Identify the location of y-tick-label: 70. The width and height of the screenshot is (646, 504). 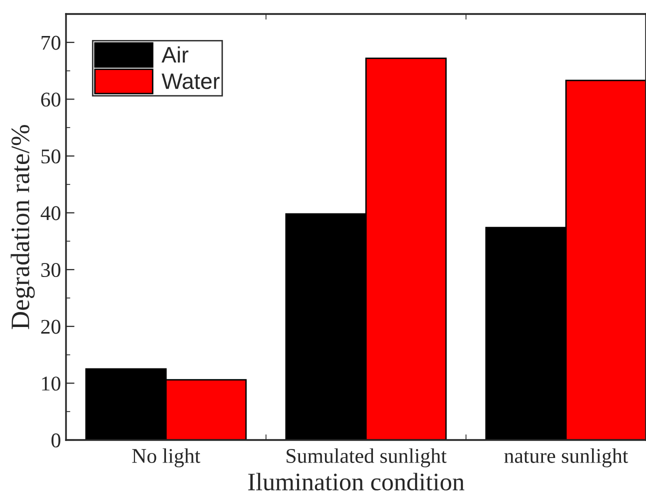
(51, 43).